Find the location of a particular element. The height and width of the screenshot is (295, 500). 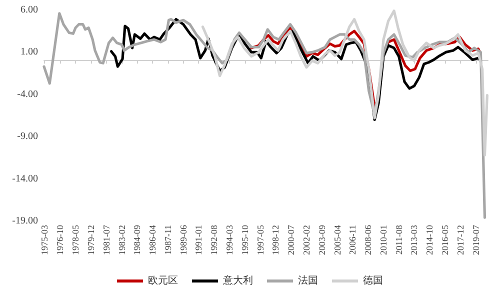

x-tick-label: 1976-10 is located at coordinates (60, 239).